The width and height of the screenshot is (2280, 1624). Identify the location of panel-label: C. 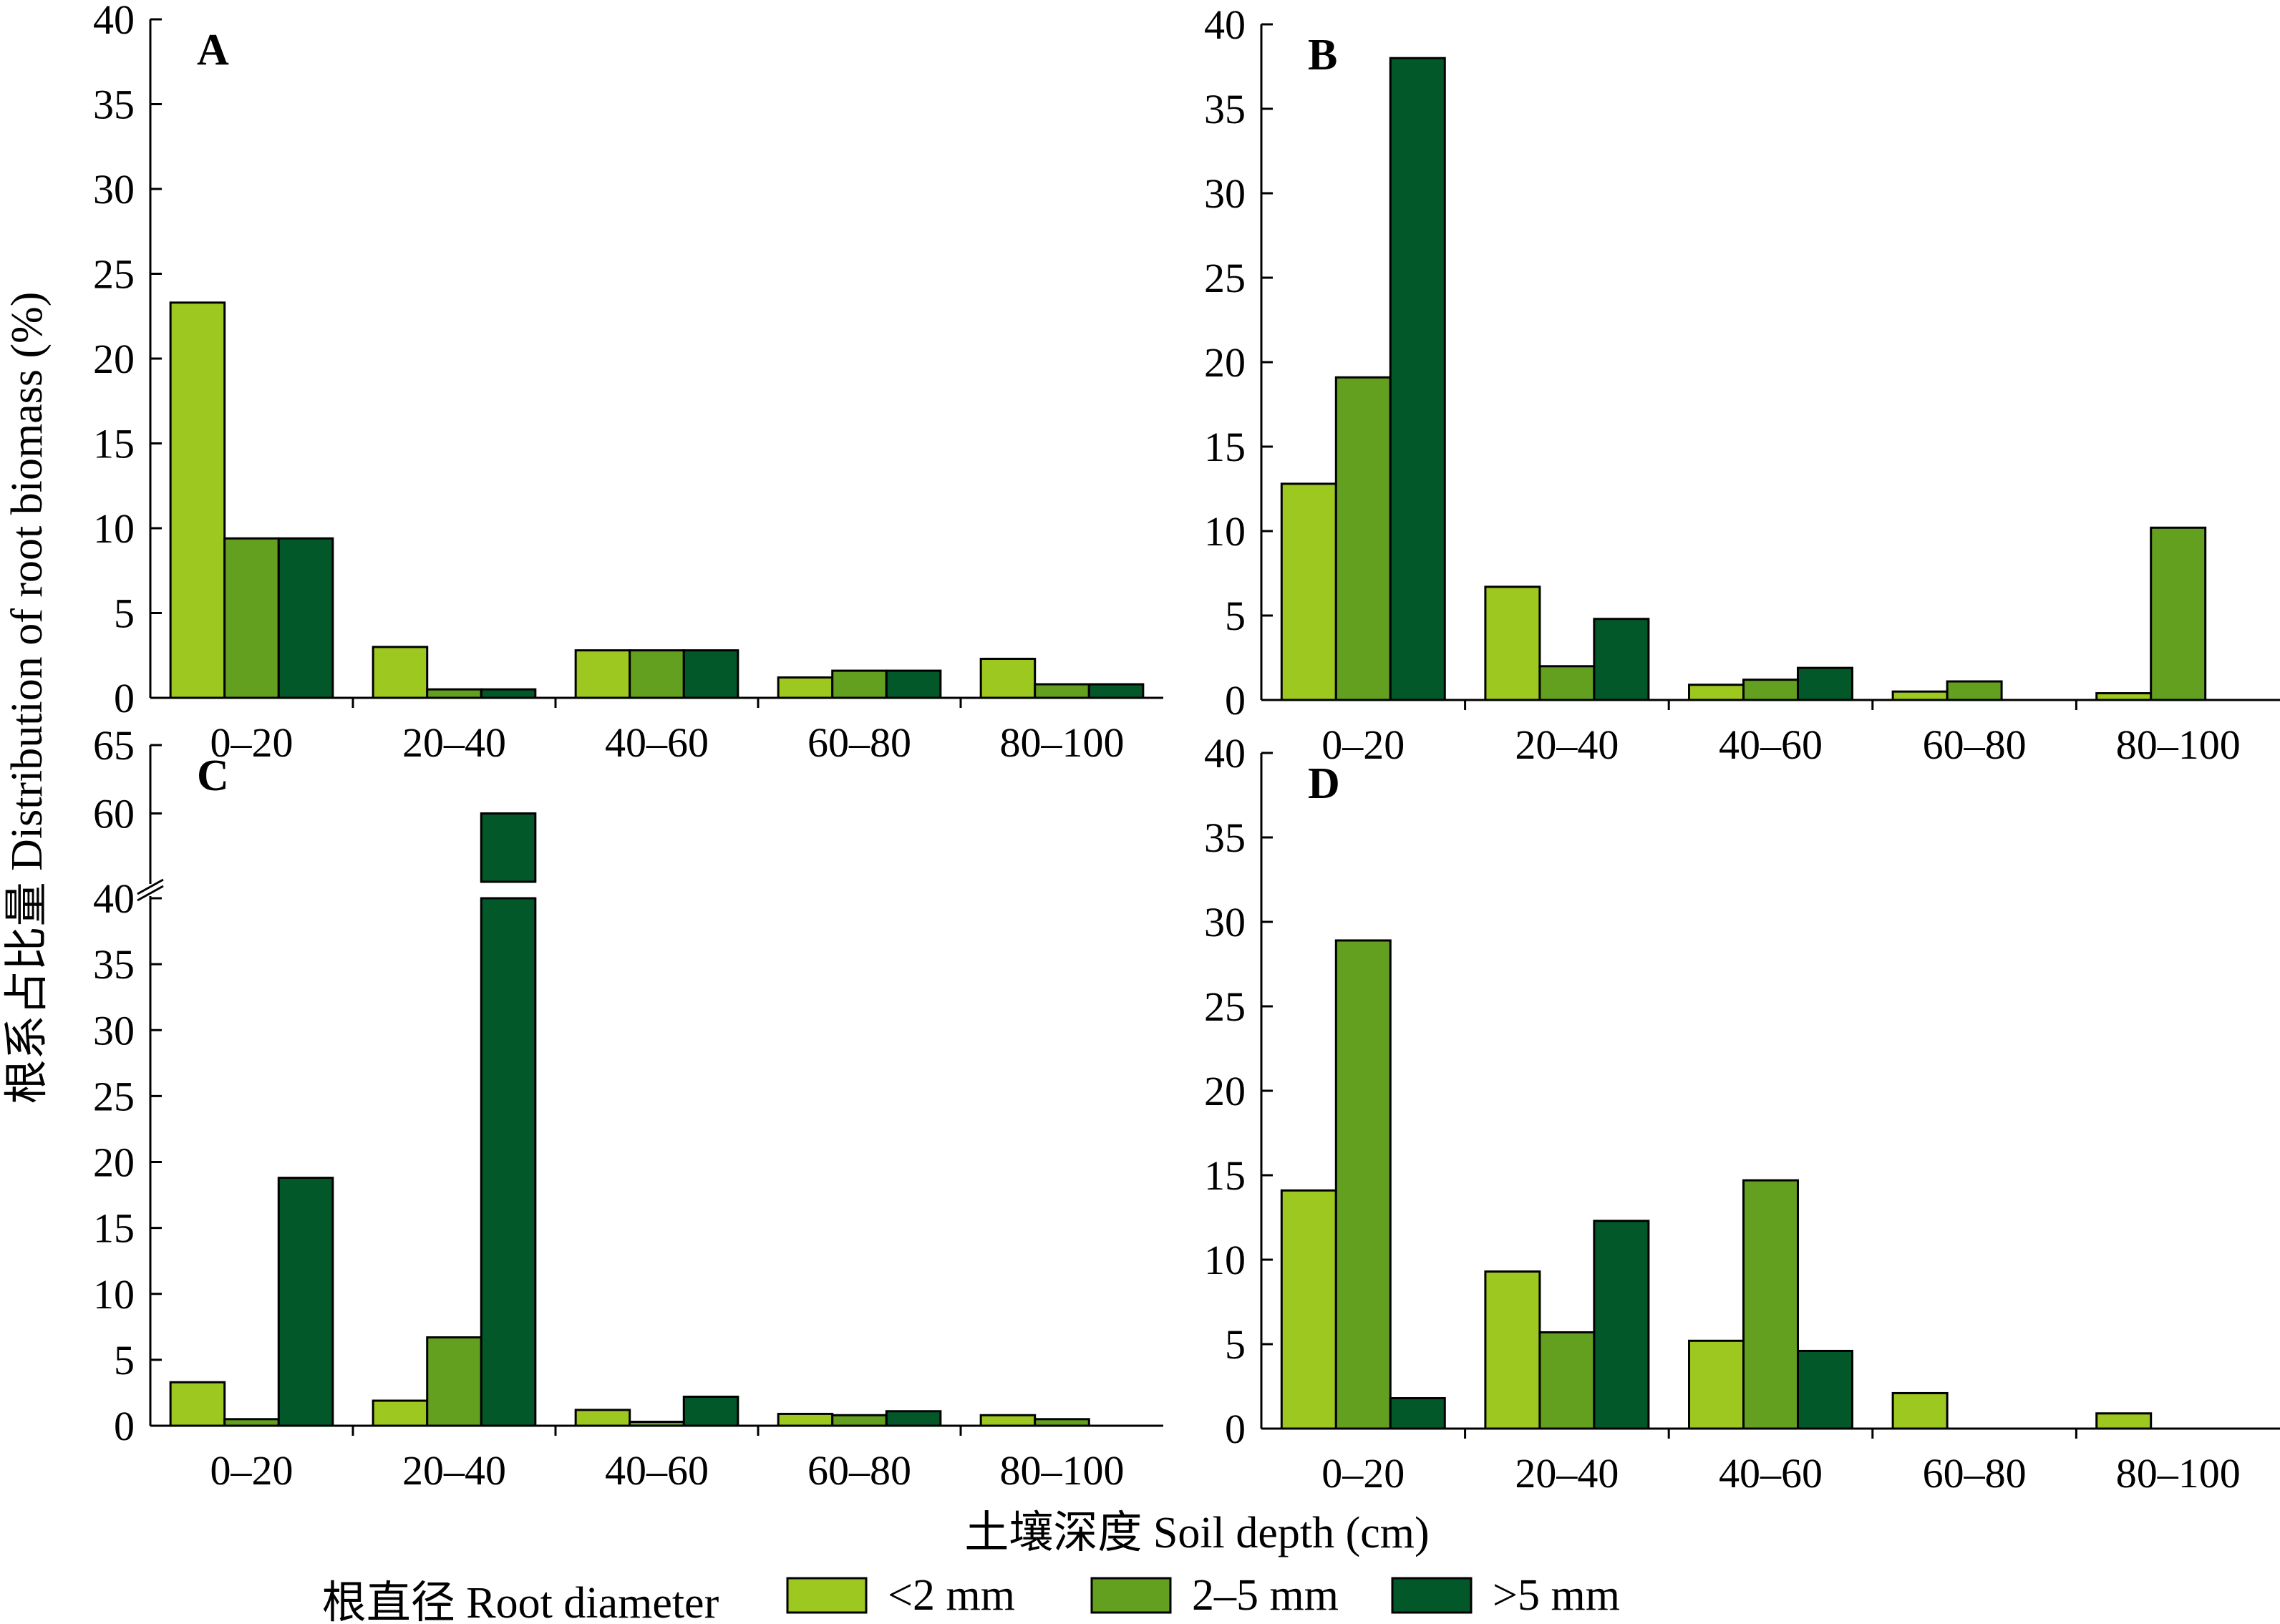
(213, 776).